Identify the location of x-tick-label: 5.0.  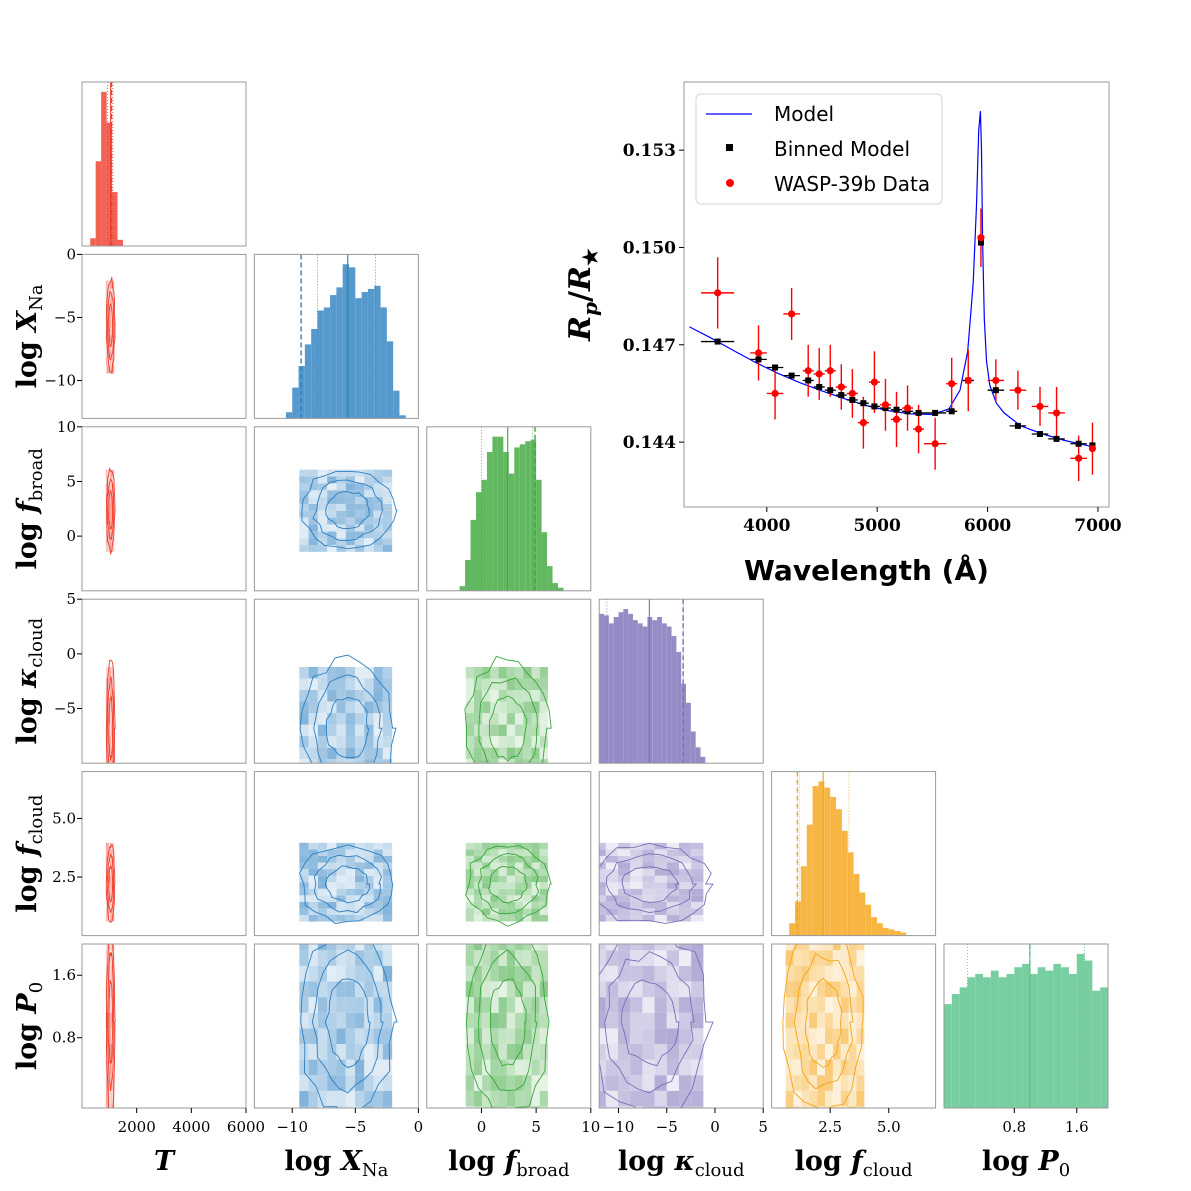
(889, 1127).